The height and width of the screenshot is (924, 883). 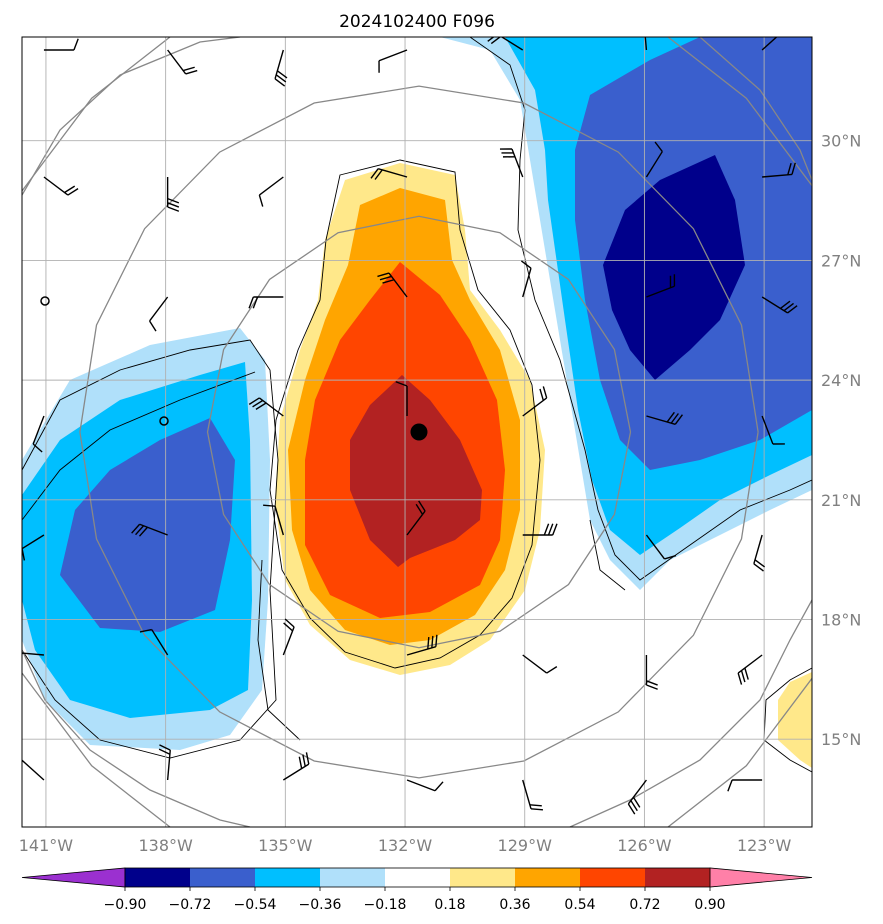 What do you see at coordinates (125, 905) in the screenshot?
I see `colorbar-level-label: −0.90` at bounding box center [125, 905].